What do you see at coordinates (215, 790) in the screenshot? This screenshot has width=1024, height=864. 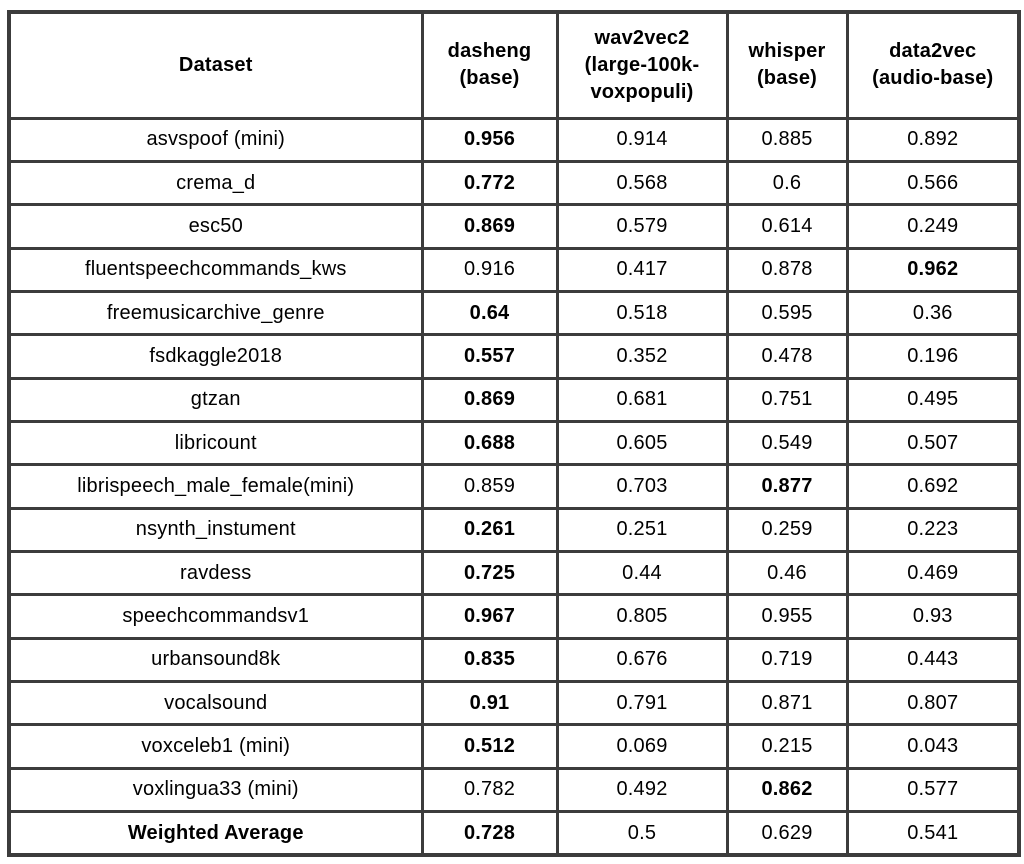 I see `dataset-name-cell: voxlingua33 (mini)` at bounding box center [215, 790].